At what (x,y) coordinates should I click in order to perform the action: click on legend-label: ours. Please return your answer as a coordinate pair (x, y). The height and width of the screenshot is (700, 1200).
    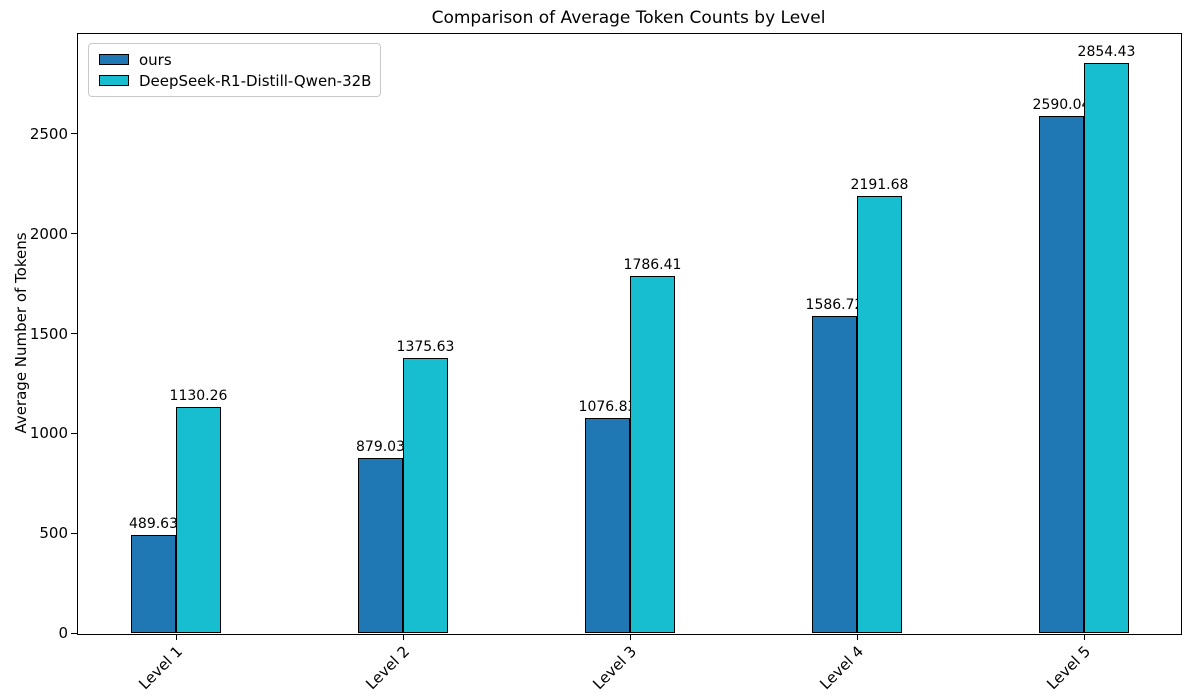
    Looking at the image, I should click on (155, 59).